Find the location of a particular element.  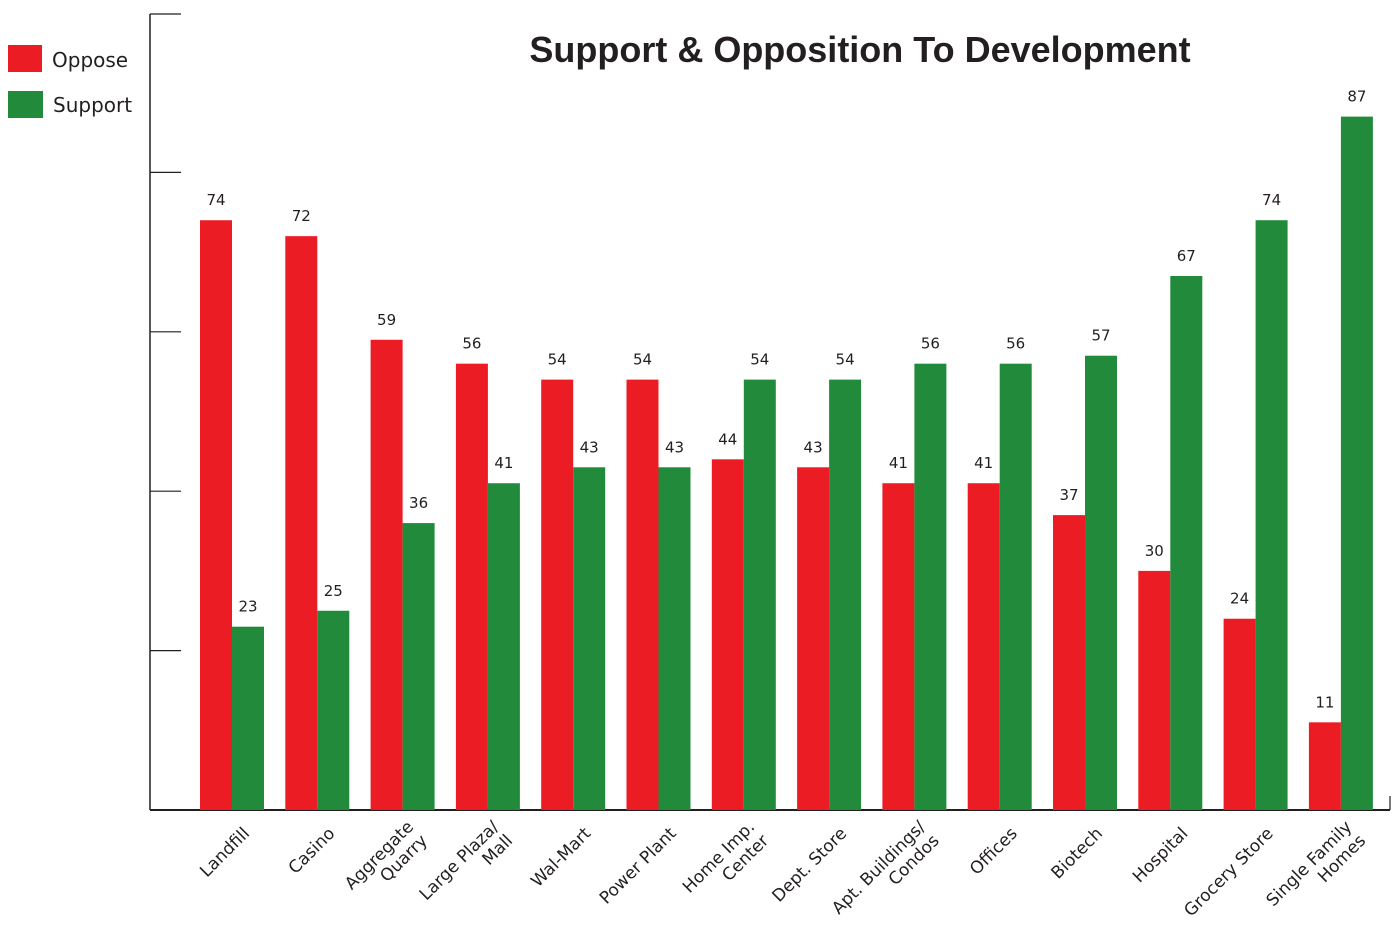

value-label-oppose: 44 is located at coordinates (727, 439).